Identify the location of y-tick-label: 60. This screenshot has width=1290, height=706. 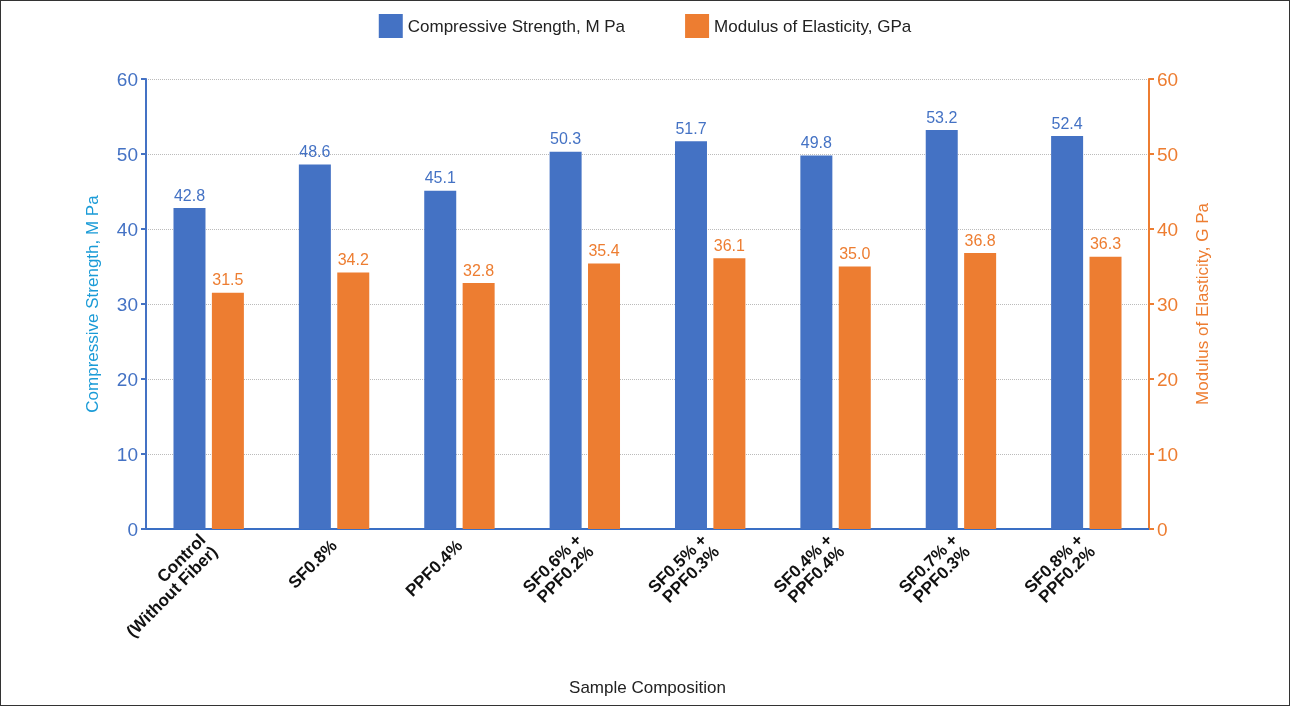
(127, 79).